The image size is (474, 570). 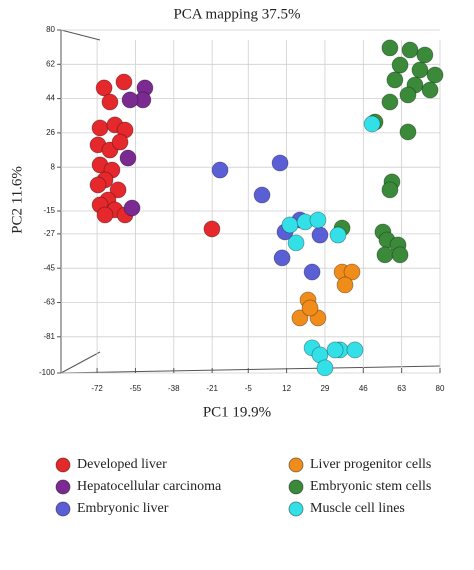 What do you see at coordinates (47, 372) in the screenshot?
I see `y-tick-label: -100` at bounding box center [47, 372].